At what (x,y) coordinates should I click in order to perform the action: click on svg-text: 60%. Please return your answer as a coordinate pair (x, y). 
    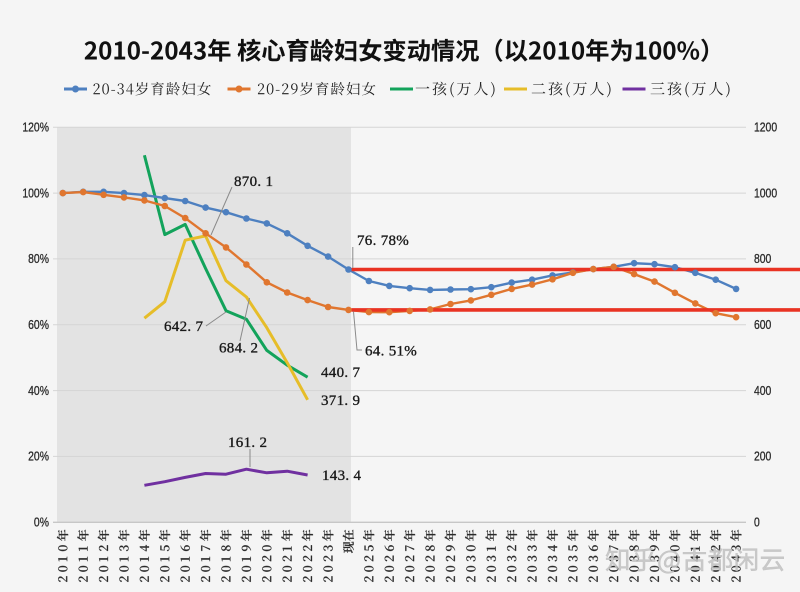
    Looking at the image, I should click on (38, 325).